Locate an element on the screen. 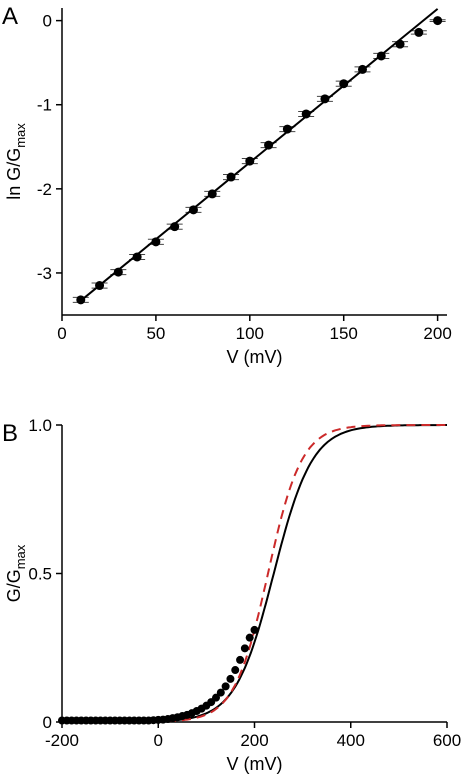  y-axis-label: G/Gmax is located at coordinates (16, 573).